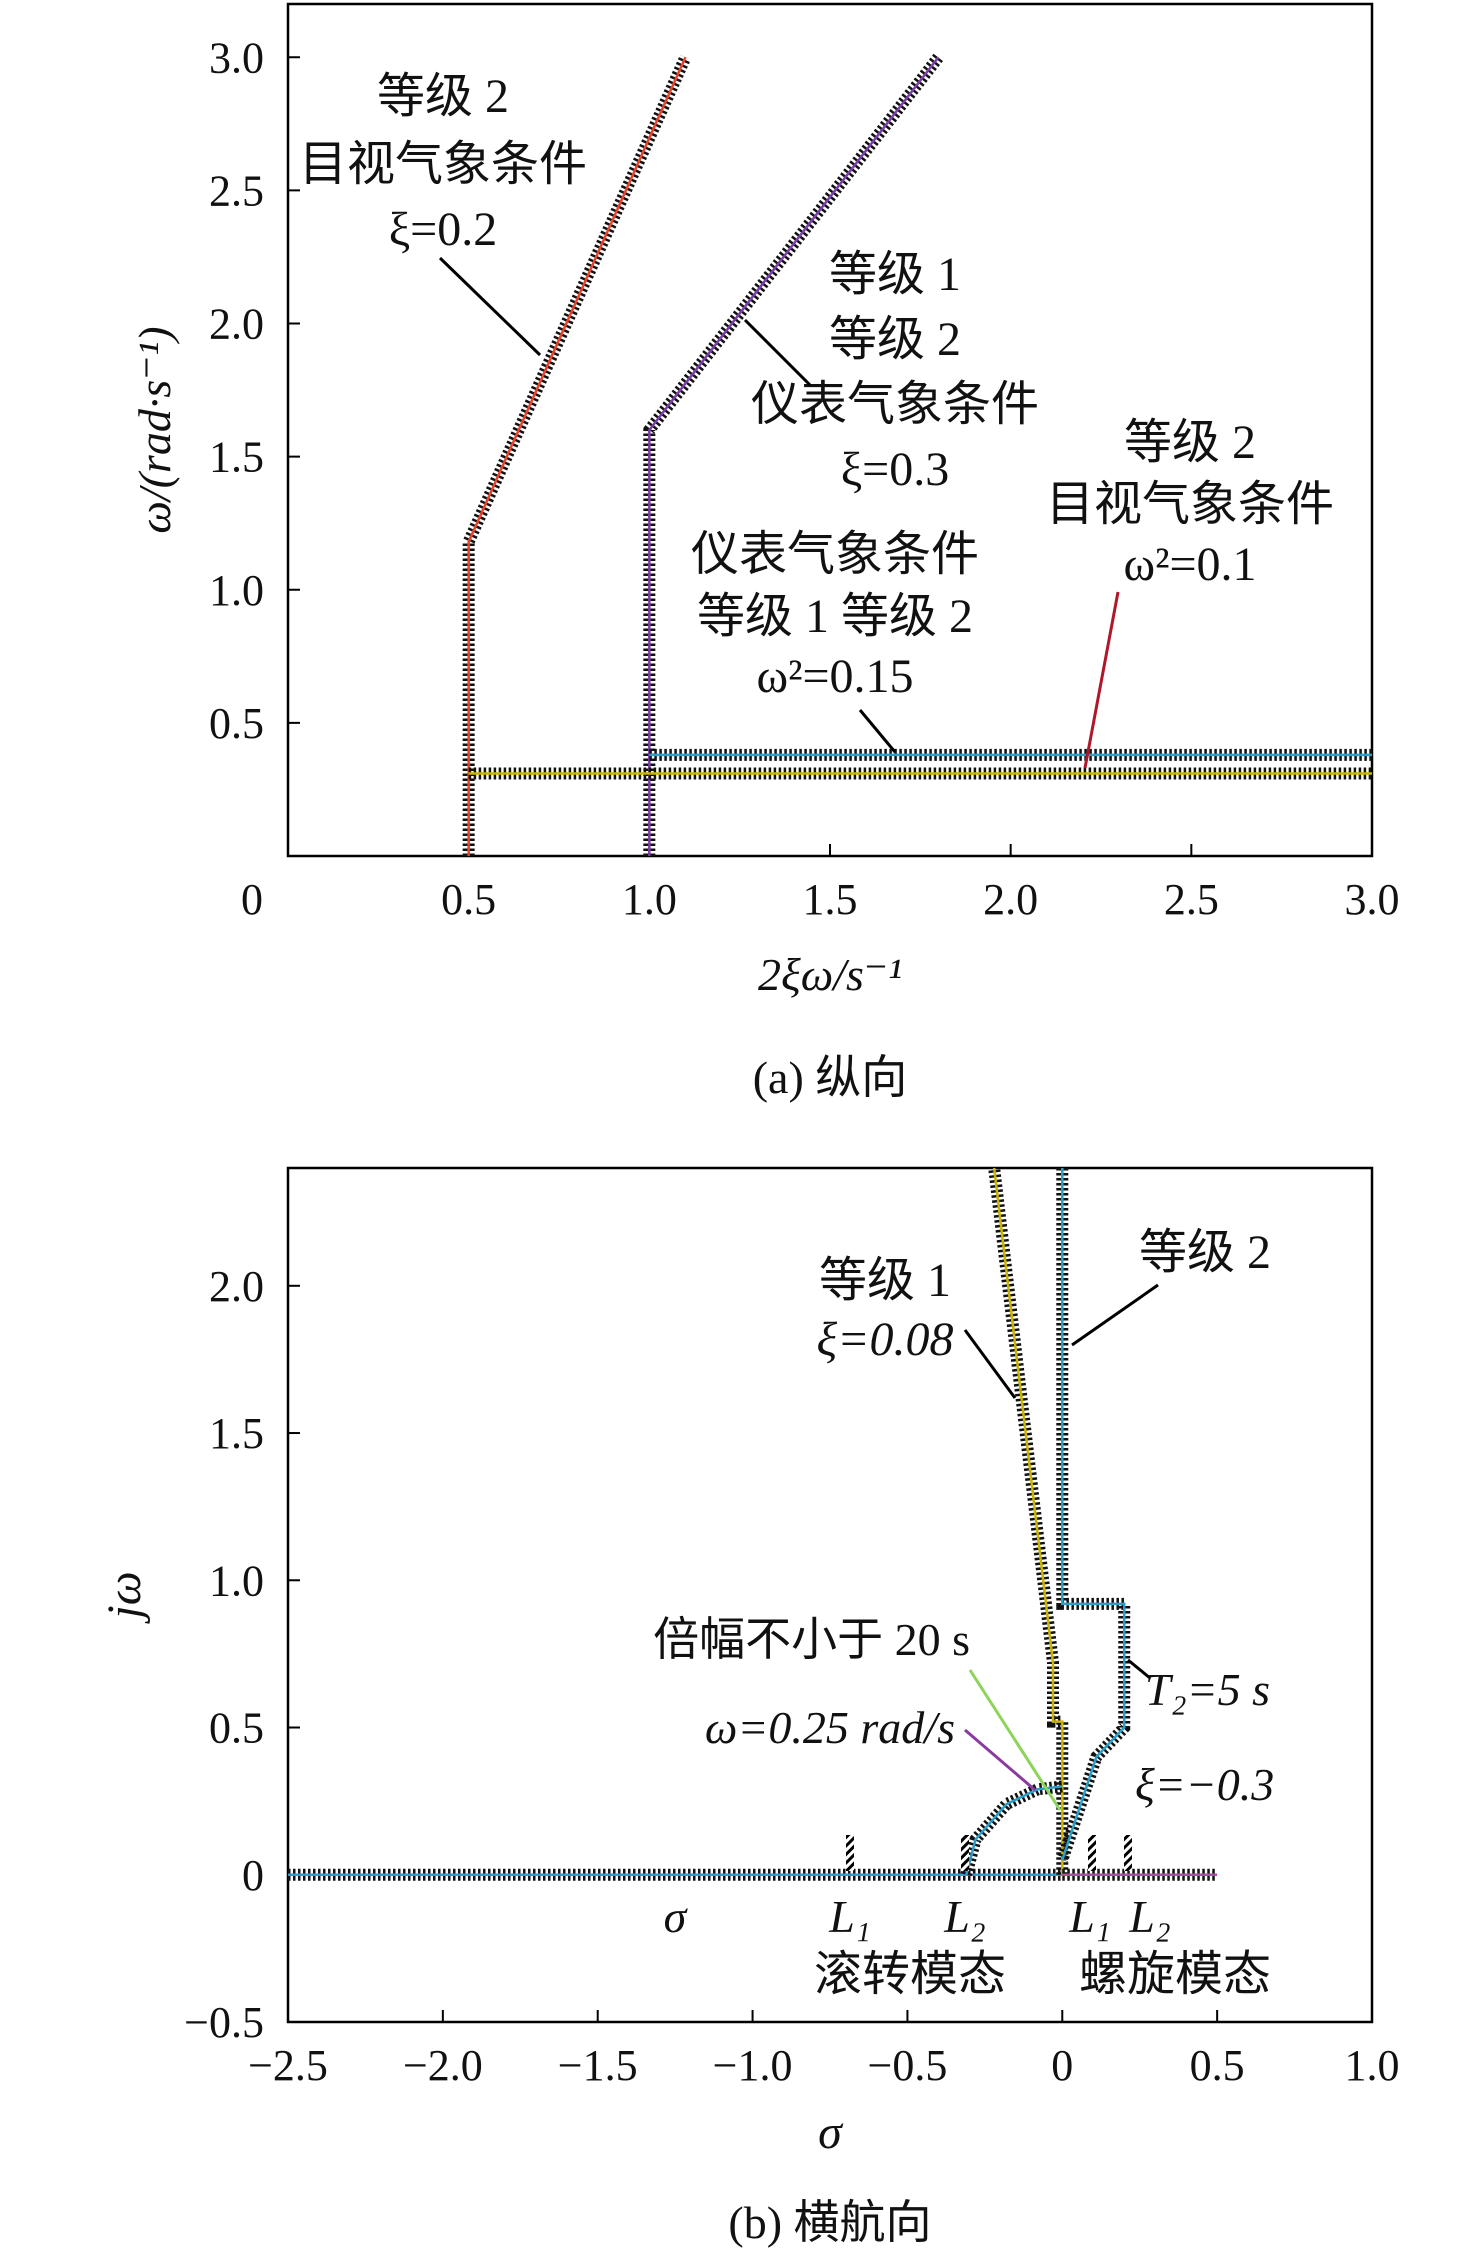 The width and height of the screenshot is (1476, 2254). What do you see at coordinates (242, 1654) in the screenshot?
I see `y-axis-ticks-b: −0.5 0 0.5 1.0 1.5 2.0` at bounding box center [242, 1654].